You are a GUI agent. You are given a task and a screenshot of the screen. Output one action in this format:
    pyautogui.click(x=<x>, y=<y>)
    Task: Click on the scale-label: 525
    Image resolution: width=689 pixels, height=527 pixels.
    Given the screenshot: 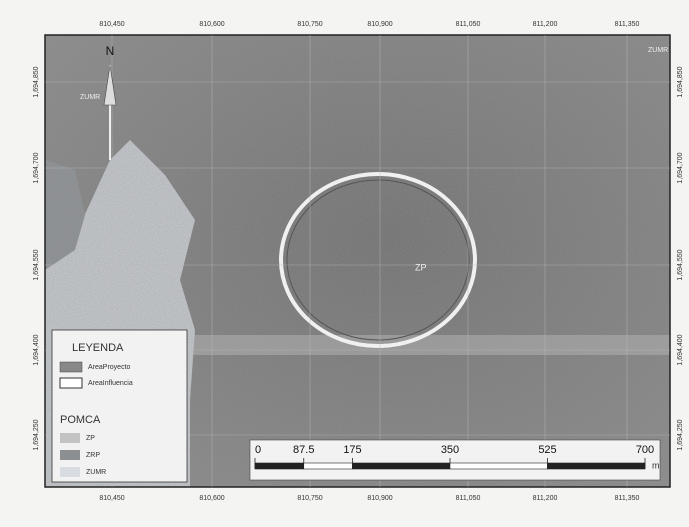 What is the action you would take?
    pyautogui.click(x=547, y=450)
    